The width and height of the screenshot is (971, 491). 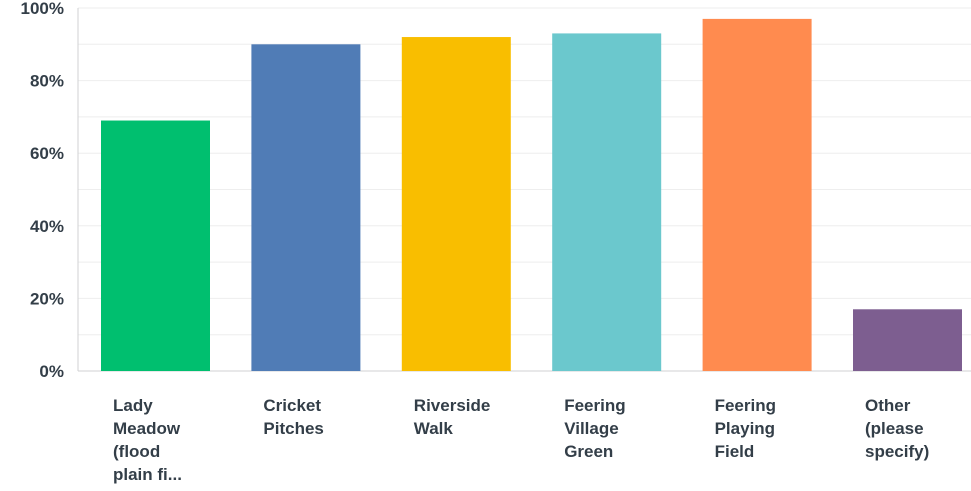 What do you see at coordinates (47, 153) in the screenshot?
I see `y-tick-label: 60%` at bounding box center [47, 153].